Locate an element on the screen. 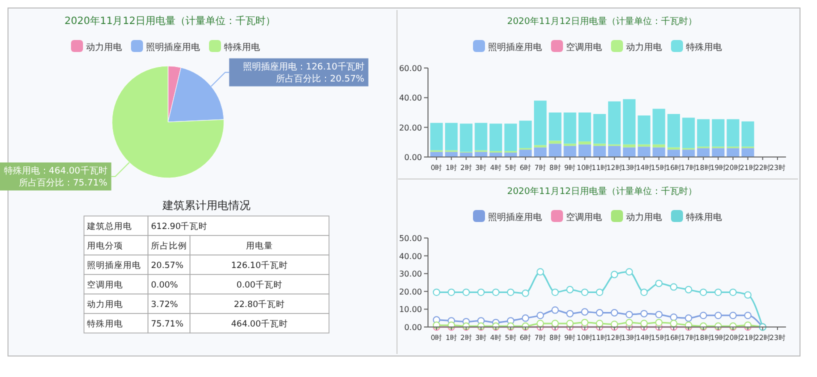 The image size is (817, 377). text: 所占比例 is located at coordinates (169, 246).